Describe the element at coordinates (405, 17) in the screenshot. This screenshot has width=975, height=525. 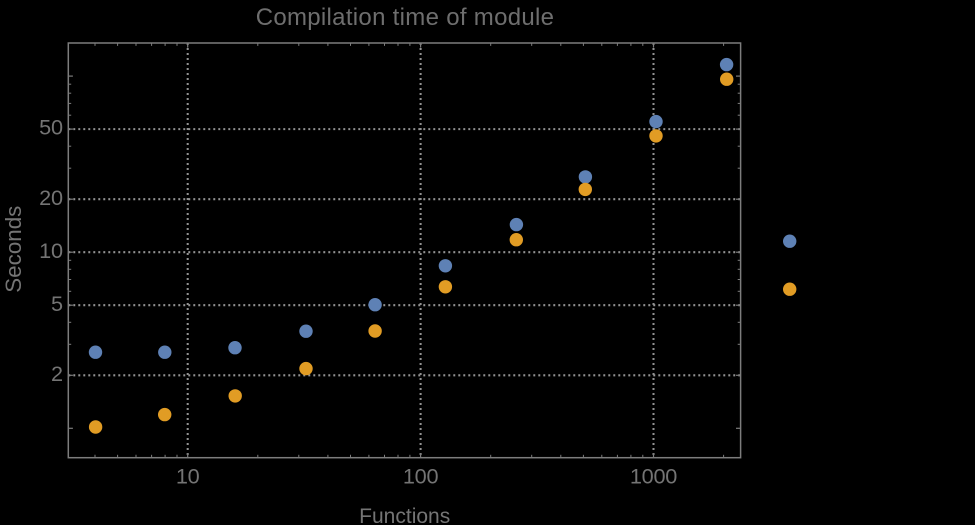
I see `svg-text: Compilation time of module` at that location.